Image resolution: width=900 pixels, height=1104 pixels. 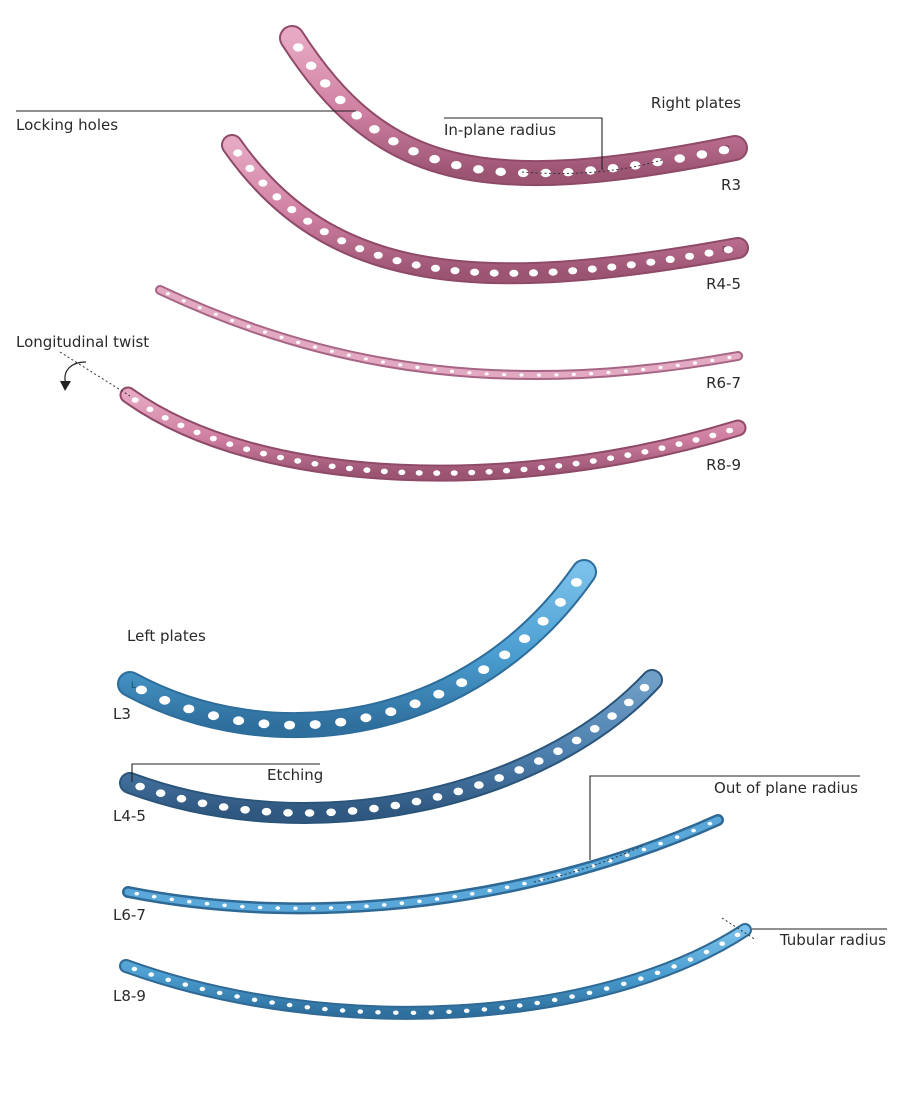 I want to click on left-plates-label: Left plates, so click(x=166, y=636).